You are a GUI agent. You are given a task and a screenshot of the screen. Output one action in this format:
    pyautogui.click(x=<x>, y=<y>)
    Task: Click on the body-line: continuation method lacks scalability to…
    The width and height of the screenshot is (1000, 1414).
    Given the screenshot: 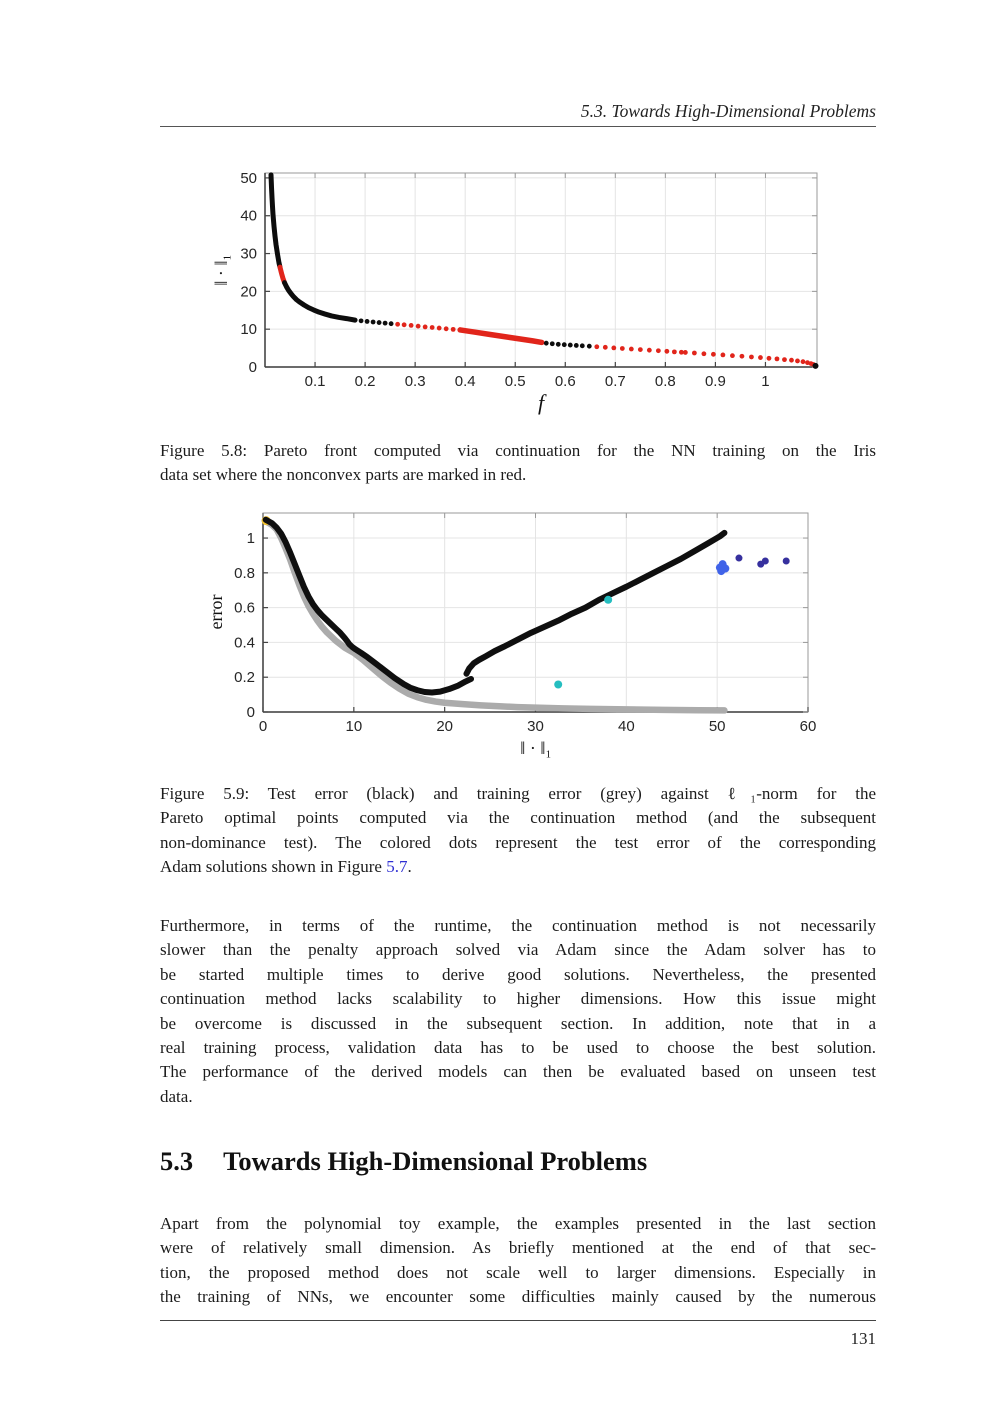 What is the action you would take?
    pyautogui.click(x=518, y=999)
    